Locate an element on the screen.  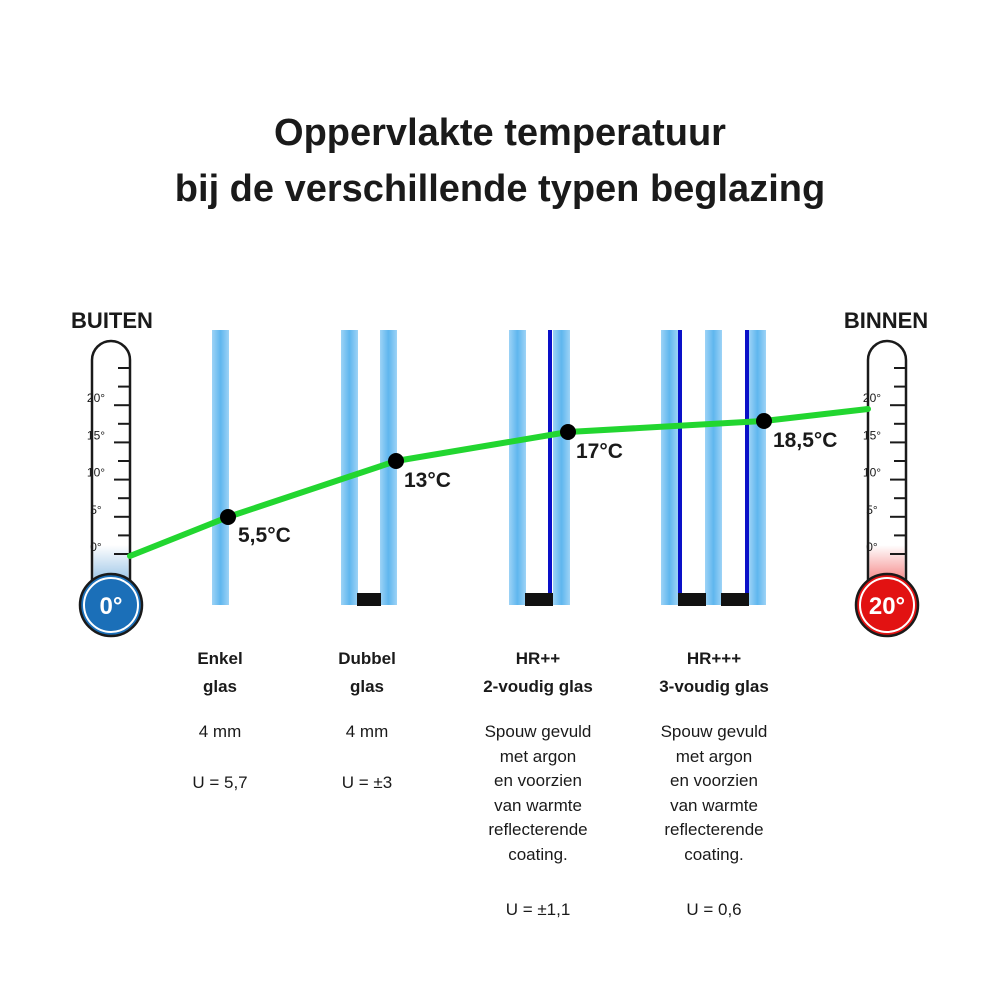
thermometer-bulb-left is located at coordinates (111, 605).